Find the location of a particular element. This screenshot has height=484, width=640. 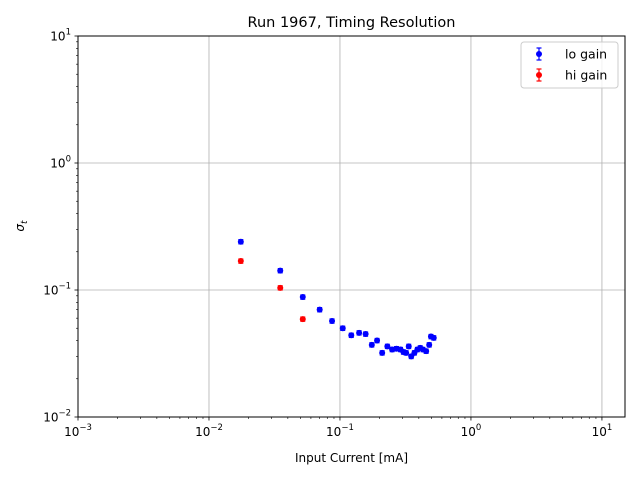

x-tick-label-base-4: 10 is located at coordinates (599, 432).